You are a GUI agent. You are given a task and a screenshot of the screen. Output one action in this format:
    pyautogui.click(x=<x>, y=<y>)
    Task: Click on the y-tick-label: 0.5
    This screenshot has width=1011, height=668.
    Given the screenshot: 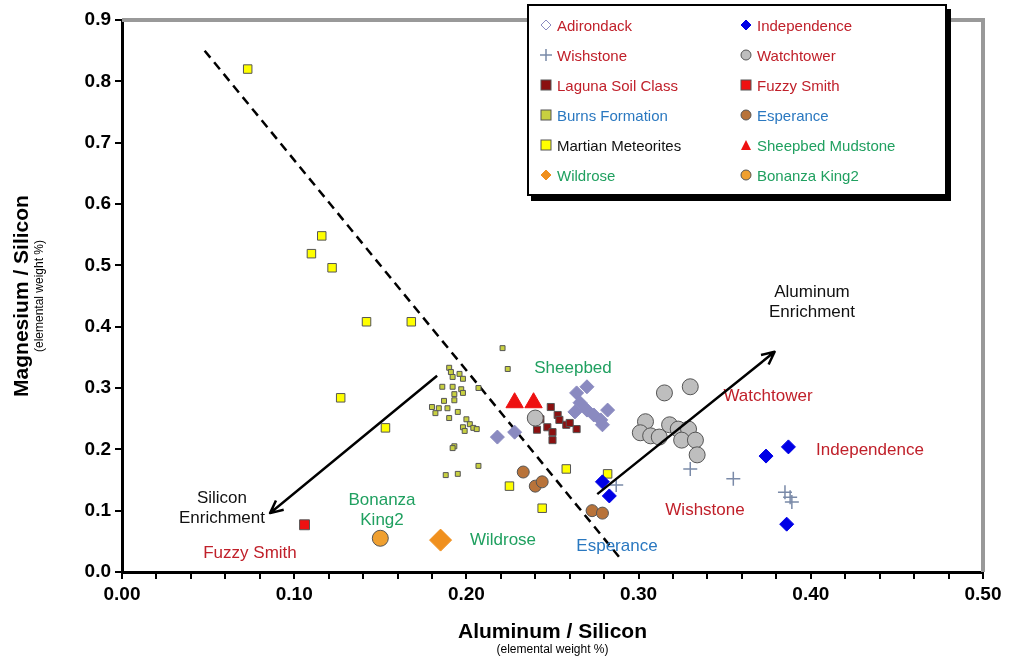 What is the action you would take?
    pyautogui.click(x=98, y=264)
    